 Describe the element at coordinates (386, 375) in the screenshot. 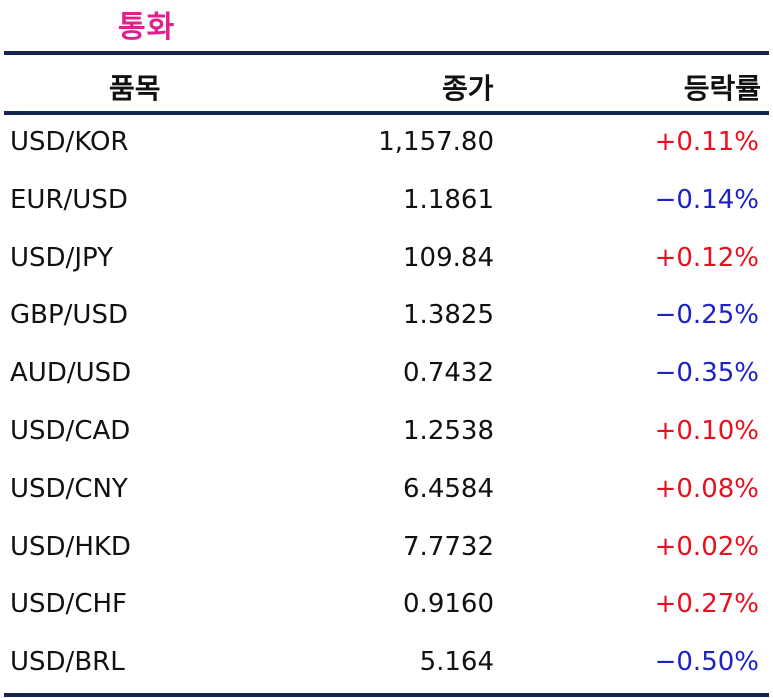

I see `table-row: AUD/USD 0.7432 −0.35%` at that location.